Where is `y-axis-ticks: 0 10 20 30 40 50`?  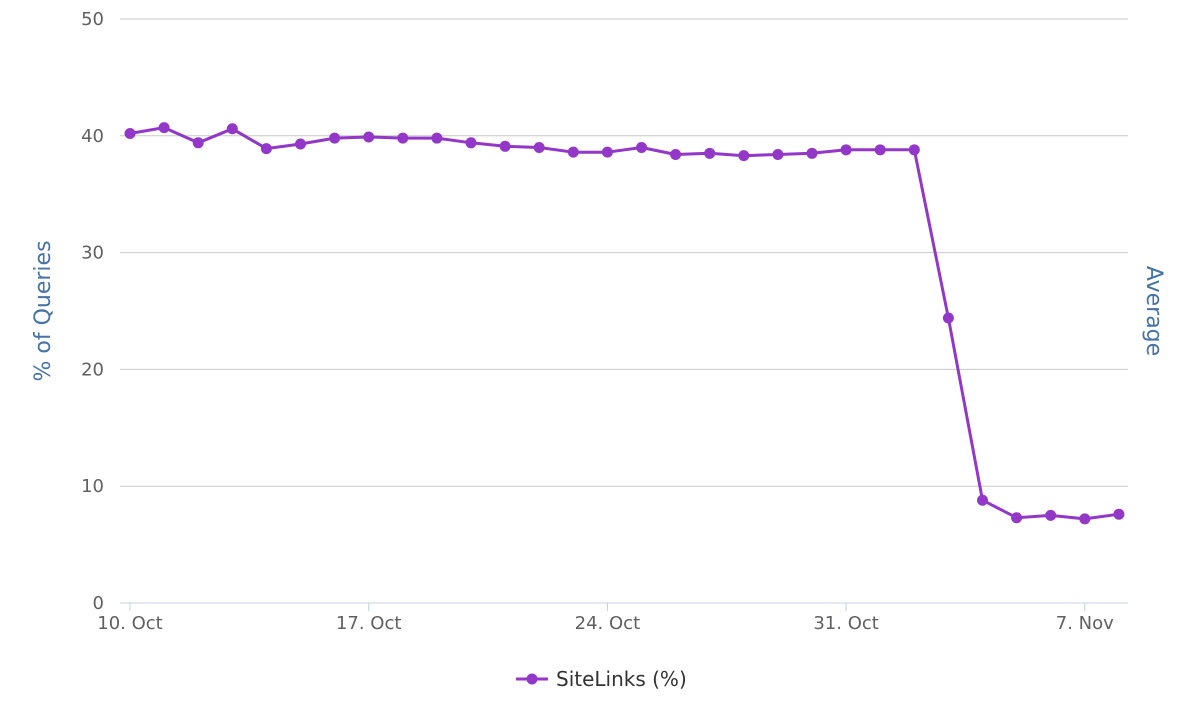 y-axis-ticks: 0 10 20 30 40 50 is located at coordinates (92, 311).